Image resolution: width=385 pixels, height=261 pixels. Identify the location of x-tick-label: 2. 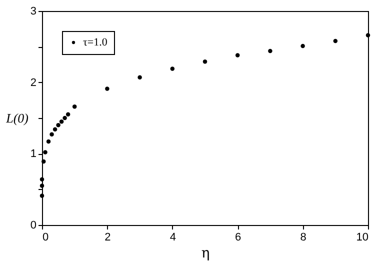
(107, 238).